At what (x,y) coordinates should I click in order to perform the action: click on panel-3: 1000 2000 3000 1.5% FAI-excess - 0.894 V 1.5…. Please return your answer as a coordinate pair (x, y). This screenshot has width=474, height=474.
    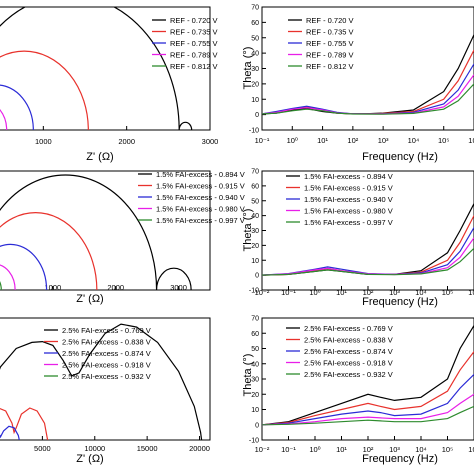
    Looking at the image, I should click on (122, 237).